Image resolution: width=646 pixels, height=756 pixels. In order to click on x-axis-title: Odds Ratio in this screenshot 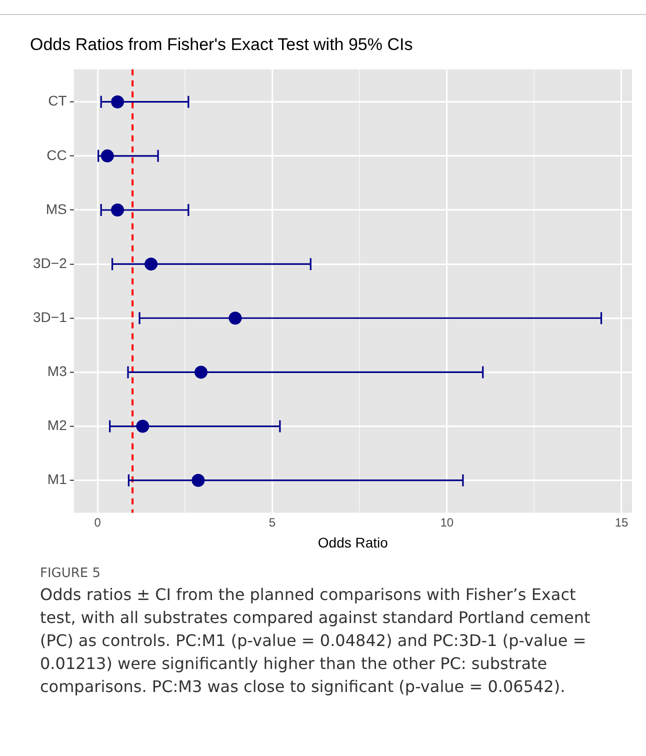, I will do `click(353, 542)`.